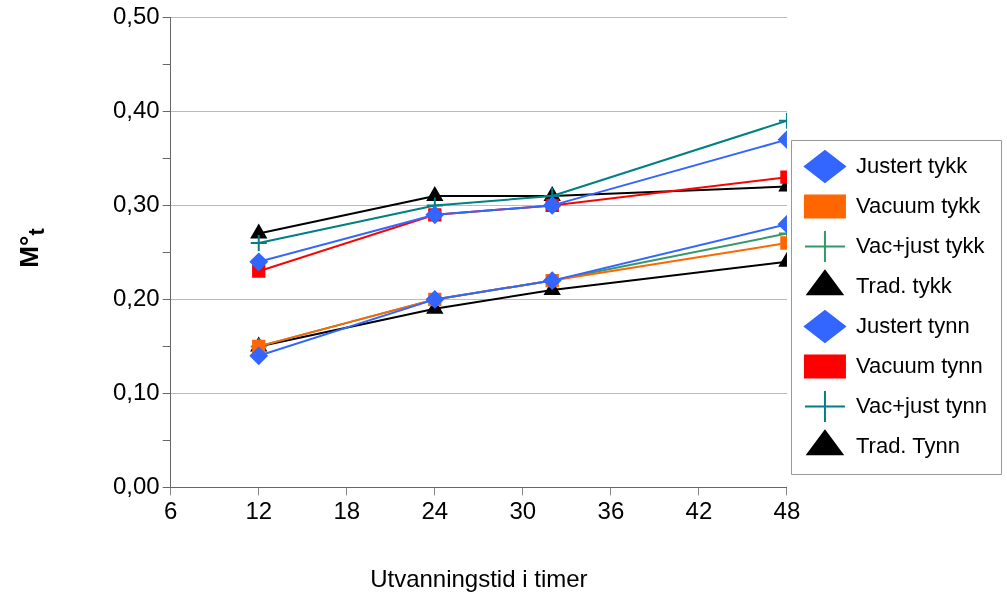 The width and height of the screenshot is (1007, 603). Describe the element at coordinates (611, 511) in the screenshot. I see `x-tick-label: 36` at that location.